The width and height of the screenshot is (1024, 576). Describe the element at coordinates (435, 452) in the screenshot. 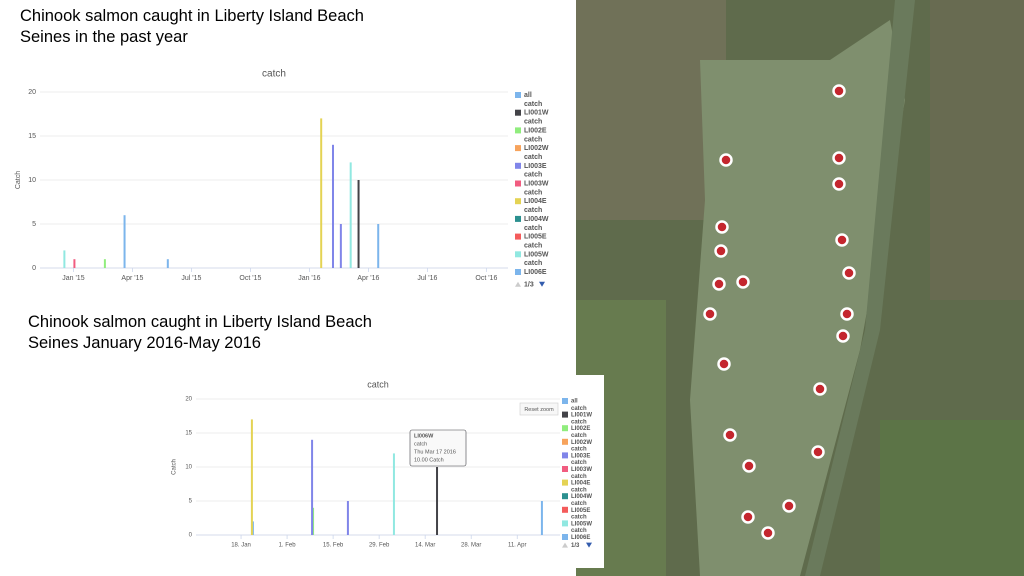

I see `tooltip-line: Thu Mar 17 2016` at that location.